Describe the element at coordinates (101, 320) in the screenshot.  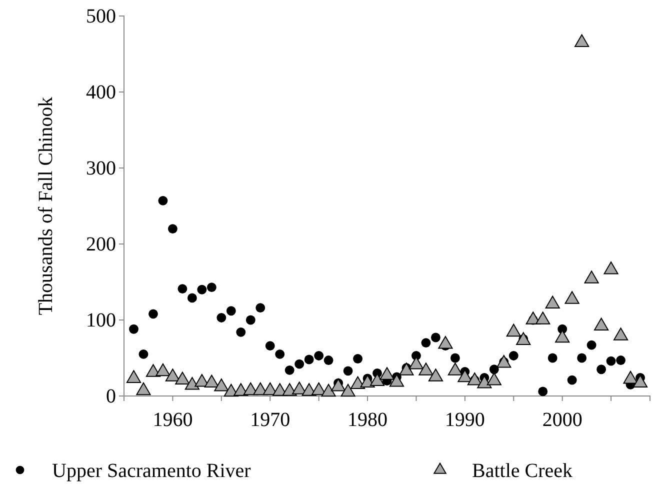
I see `y-tick-label: 100` at that location.